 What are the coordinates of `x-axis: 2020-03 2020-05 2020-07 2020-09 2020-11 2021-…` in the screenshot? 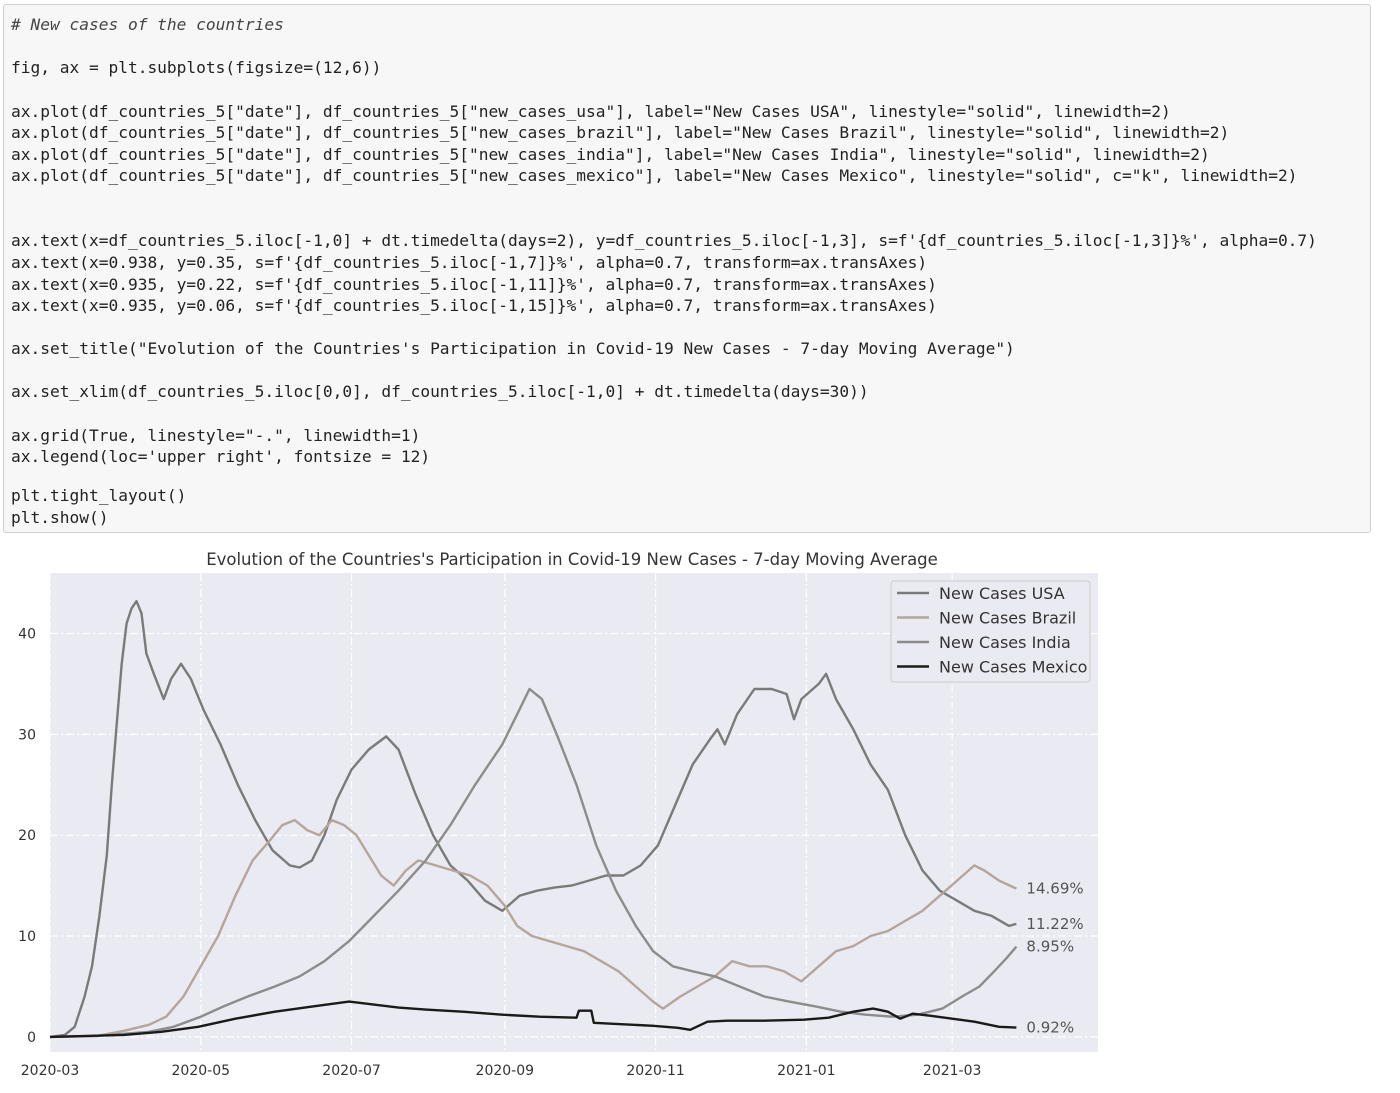 It's located at (501, 1071).